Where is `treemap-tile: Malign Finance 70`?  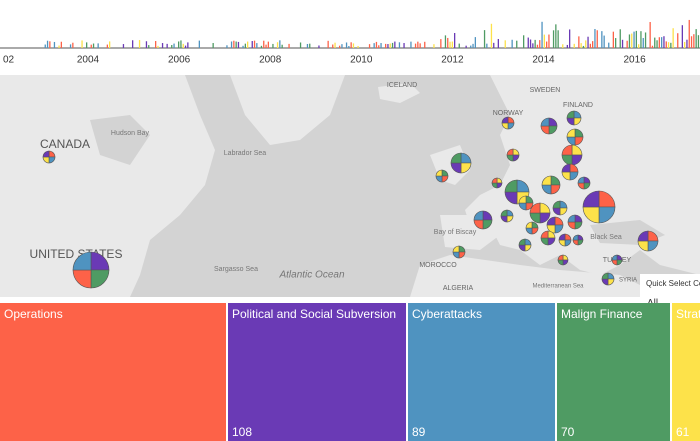 treemap-tile: Malign Finance 70 is located at coordinates (613, 372).